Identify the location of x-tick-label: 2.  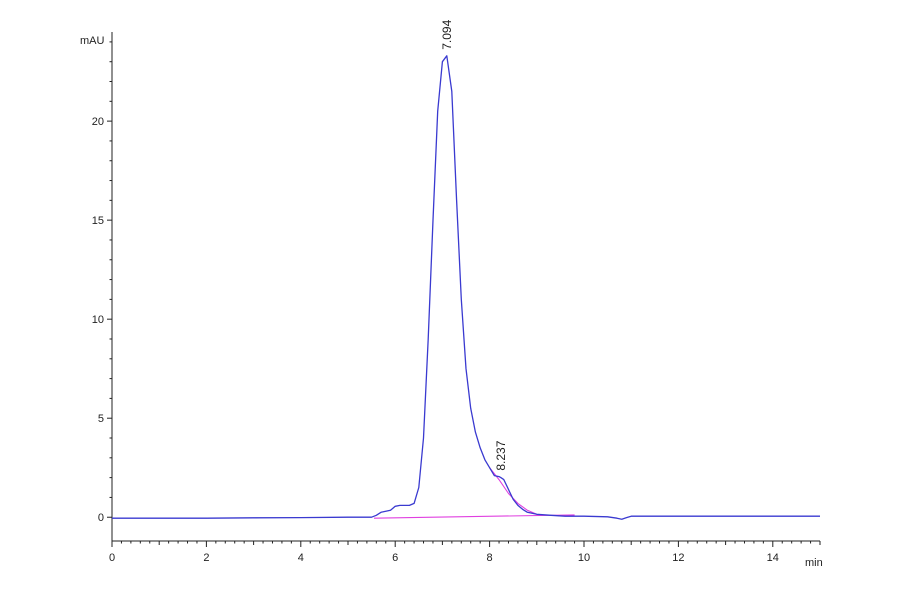
(206, 558).